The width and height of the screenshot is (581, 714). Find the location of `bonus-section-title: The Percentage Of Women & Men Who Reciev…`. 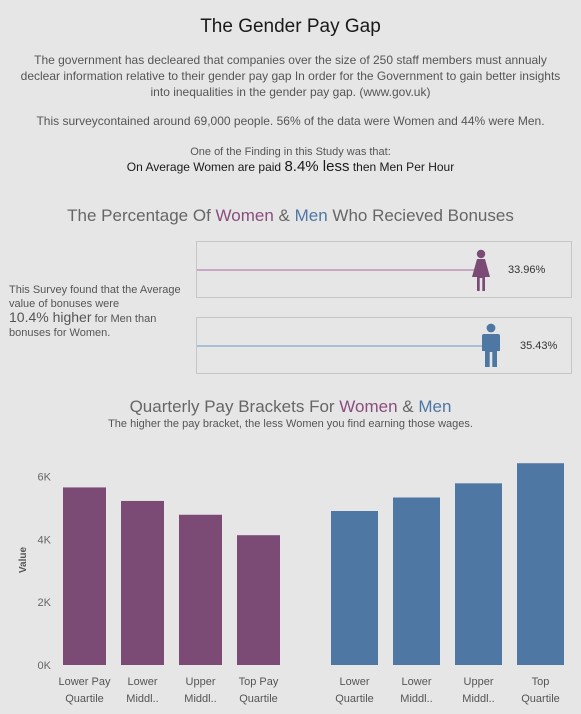

bonus-section-title: The Percentage Of Women & Men Who Reciev… is located at coordinates (290, 216).